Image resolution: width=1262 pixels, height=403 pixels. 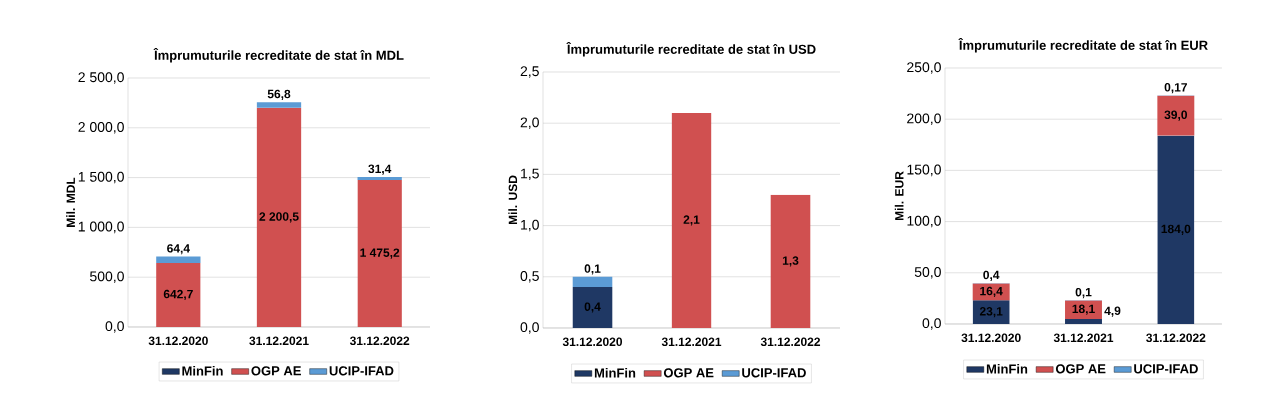 I want to click on y-tick-label: 250,0, so click(x=924, y=68).